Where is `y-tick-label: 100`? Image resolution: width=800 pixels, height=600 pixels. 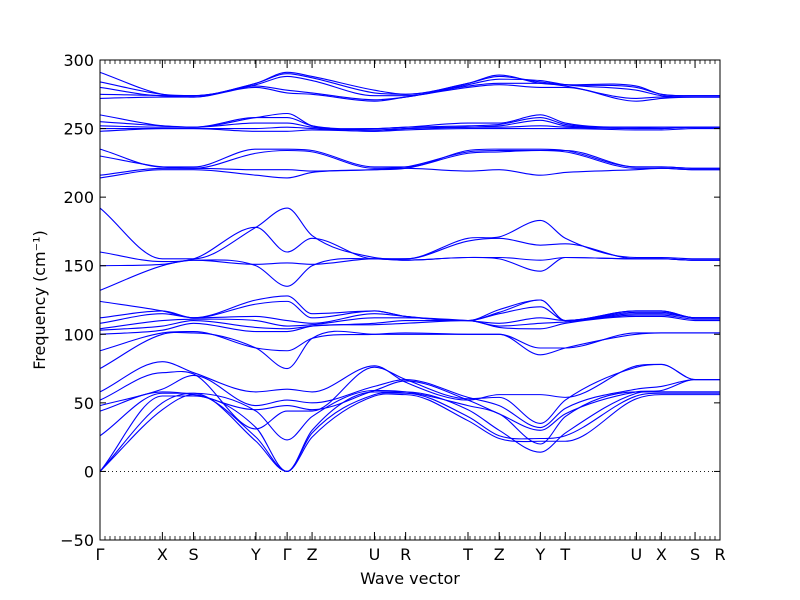 y-tick-label: 100 is located at coordinates (78, 334).